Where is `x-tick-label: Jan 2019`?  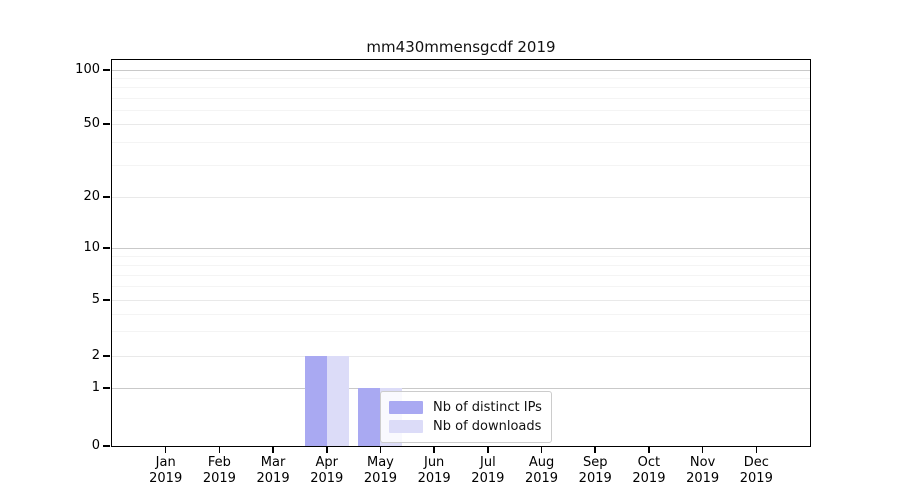
x-tick-label: Jan 2019 is located at coordinates (166, 471).